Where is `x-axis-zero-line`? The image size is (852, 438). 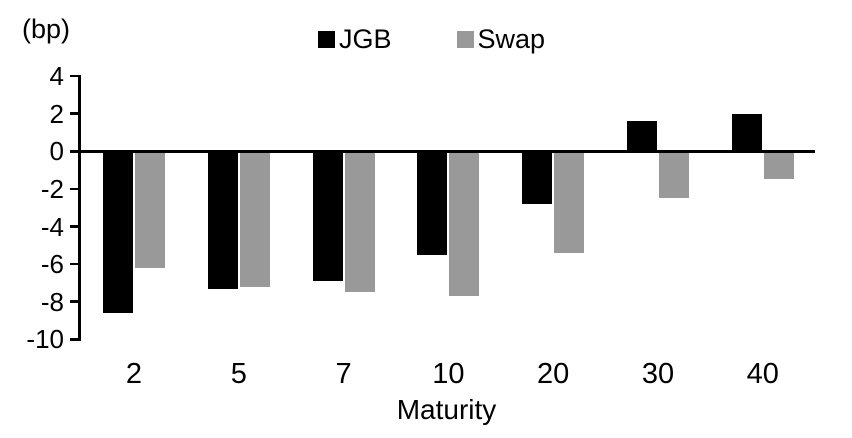 x-axis-zero-line is located at coordinates (446, 151).